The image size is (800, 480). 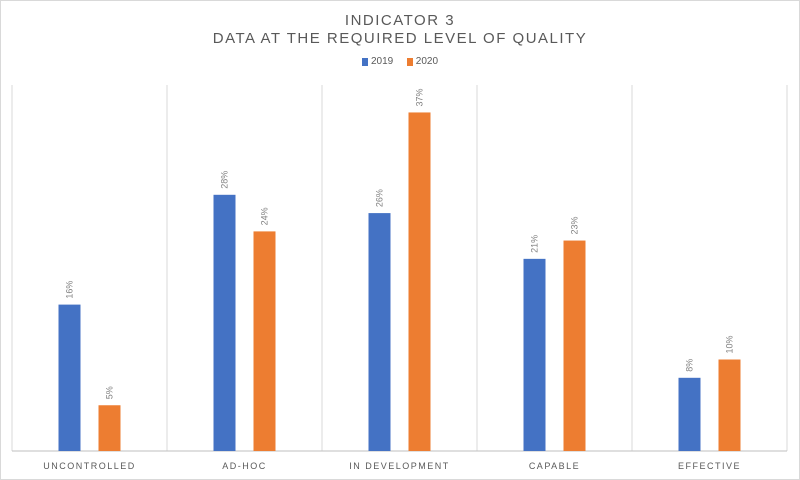 I want to click on chart-subtitle: DATA AT THE REQUIRED LEVEL OF QUALITY, so click(x=400, y=38).